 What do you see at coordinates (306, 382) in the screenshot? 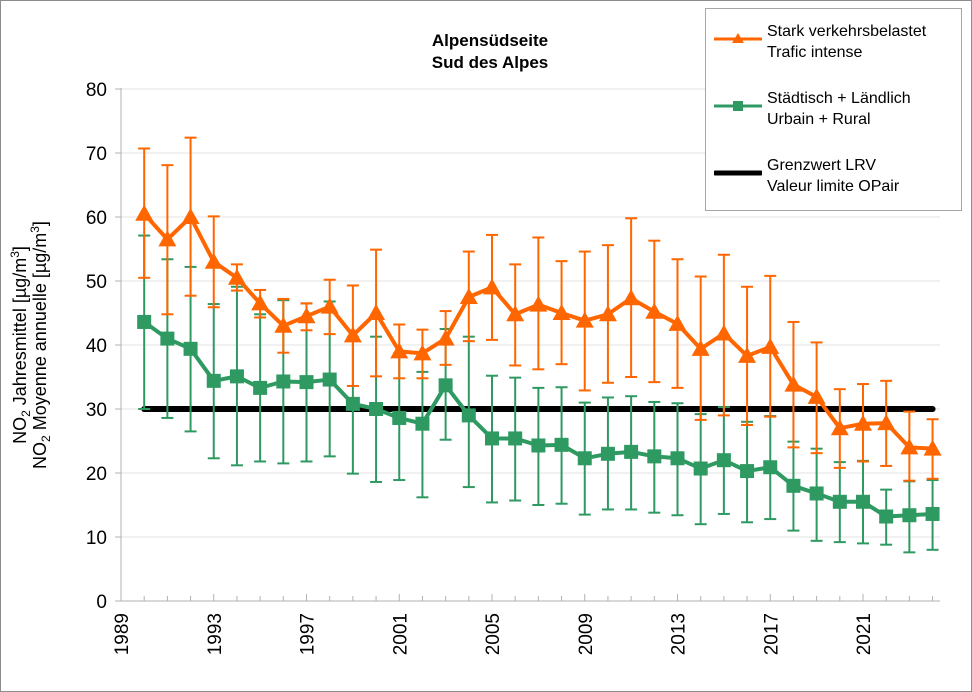
I see `marker-urban-rural-1997` at bounding box center [306, 382].